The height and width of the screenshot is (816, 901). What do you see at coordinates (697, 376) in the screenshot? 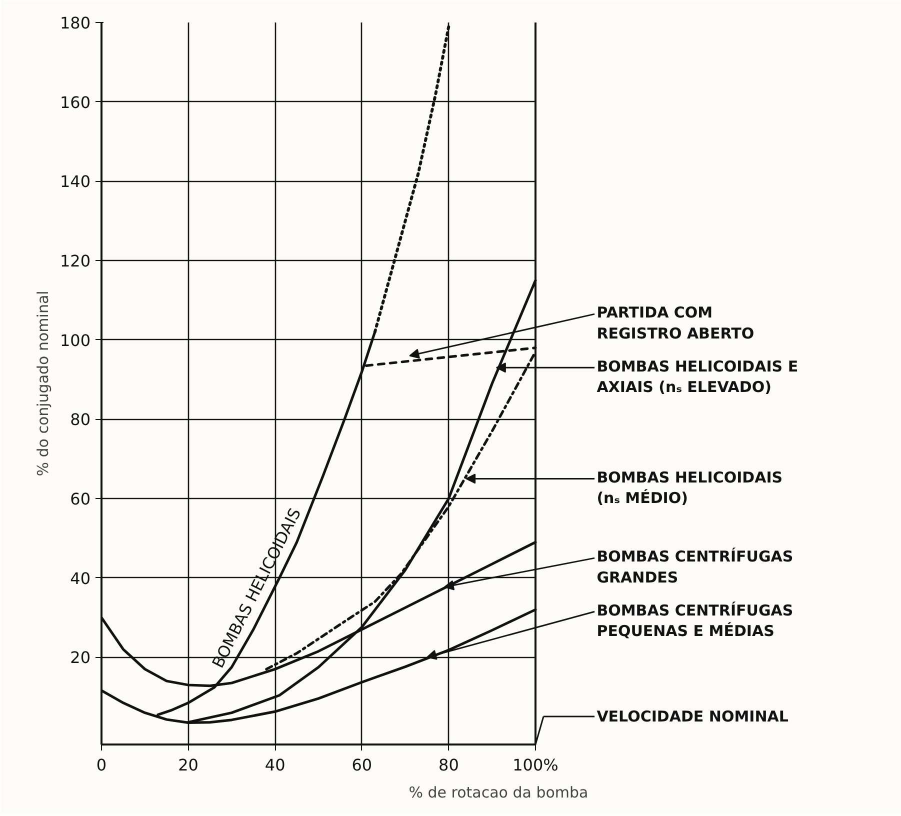
I see `annotation: BOMBAS HELICOIDAIS E AXIAIS (nₛ ELEVADO)` at bounding box center [697, 376].